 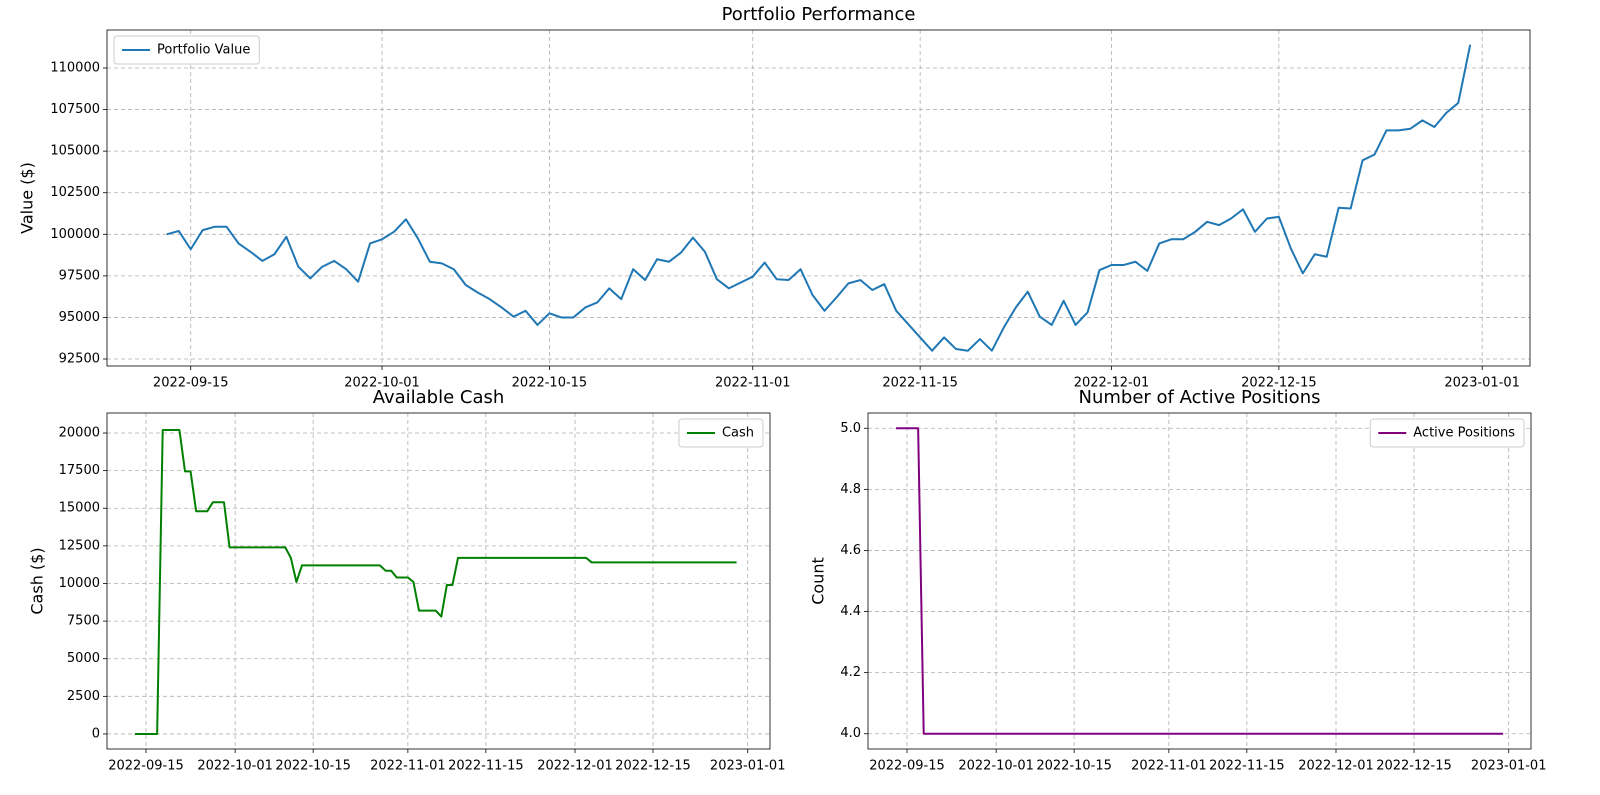 What do you see at coordinates (75, 109) in the screenshot?
I see `y-tick-label: 107500` at bounding box center [75, 109].